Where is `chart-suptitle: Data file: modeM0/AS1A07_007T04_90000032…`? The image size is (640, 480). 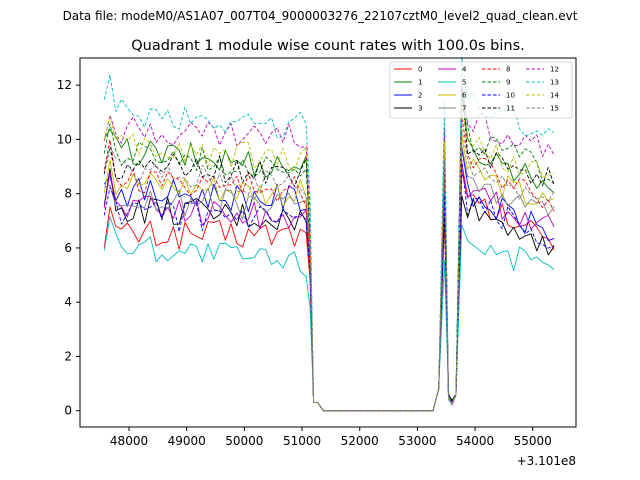
chart-suptitle: Data file: modeM0/AS1A07_007T04_90000032… is located at coordinates (320, 16).